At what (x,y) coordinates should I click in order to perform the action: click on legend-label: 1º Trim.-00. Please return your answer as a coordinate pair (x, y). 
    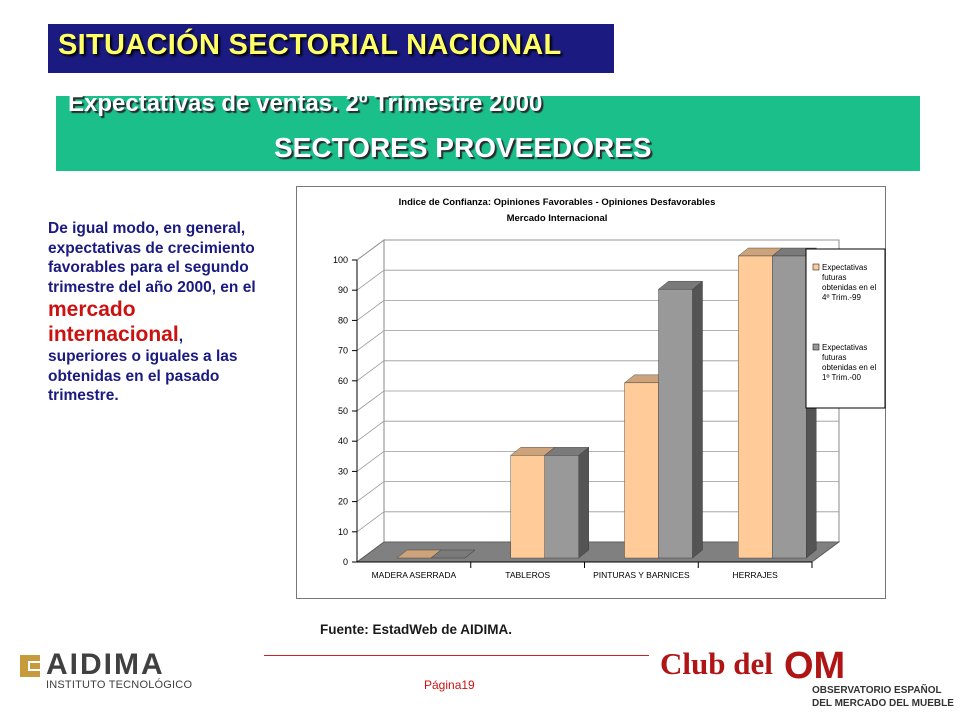
    Looking at the image, I should click on (841, 377).